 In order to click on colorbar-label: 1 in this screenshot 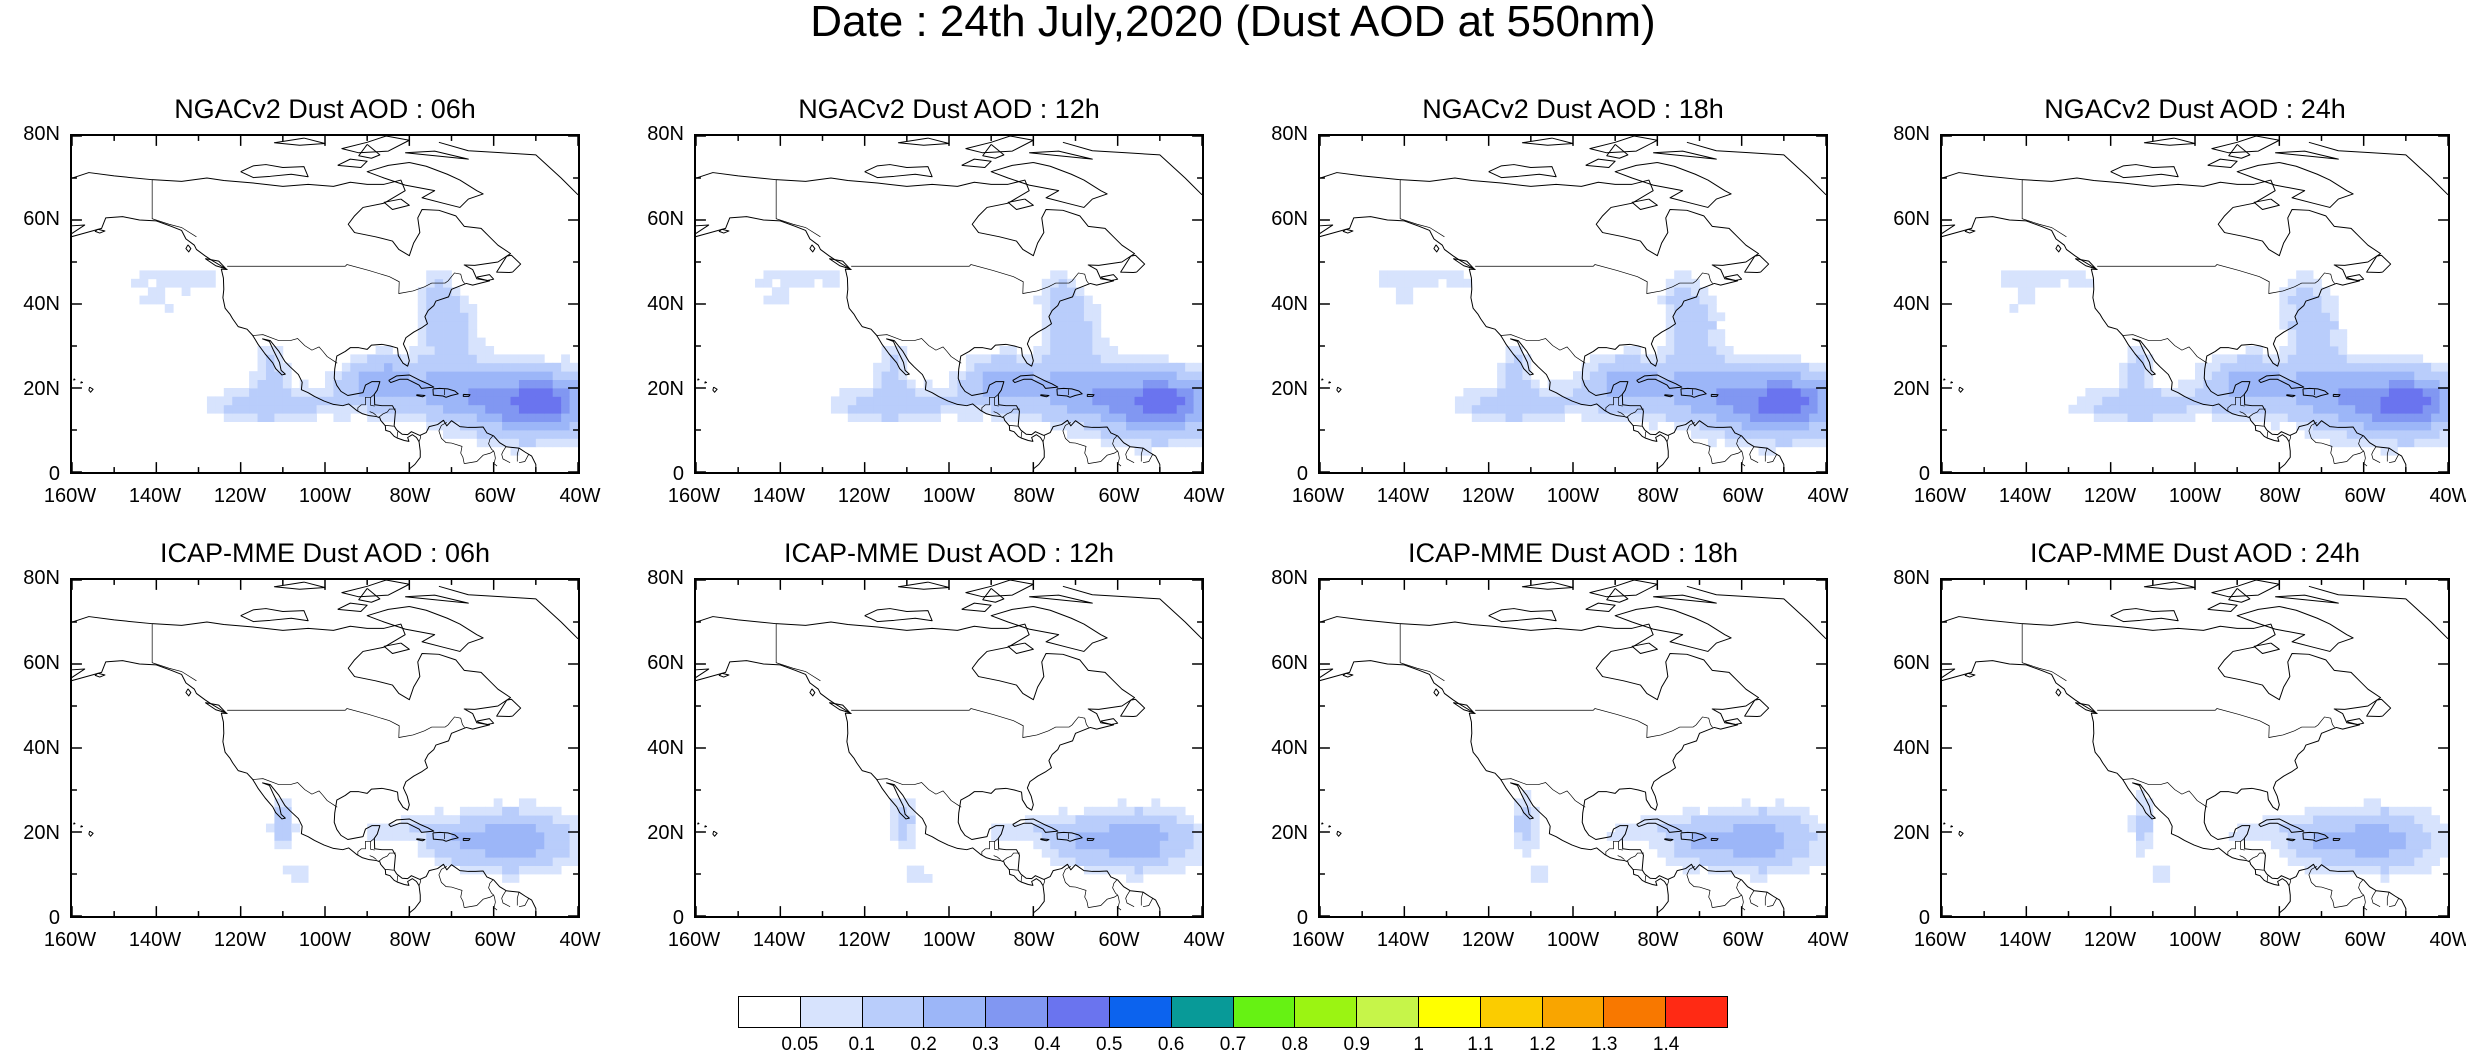, I will do `click(1418, 1044)`.